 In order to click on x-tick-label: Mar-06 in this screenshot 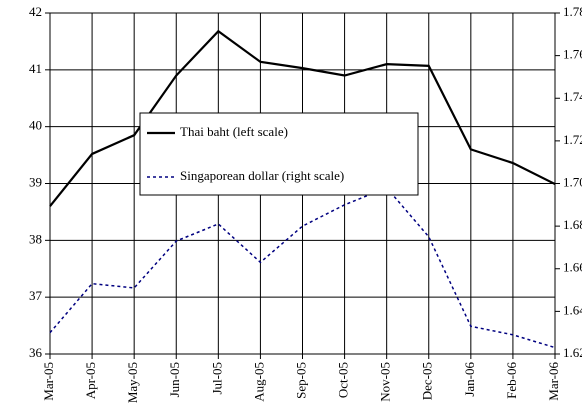, I will do `click(553, 381)`.